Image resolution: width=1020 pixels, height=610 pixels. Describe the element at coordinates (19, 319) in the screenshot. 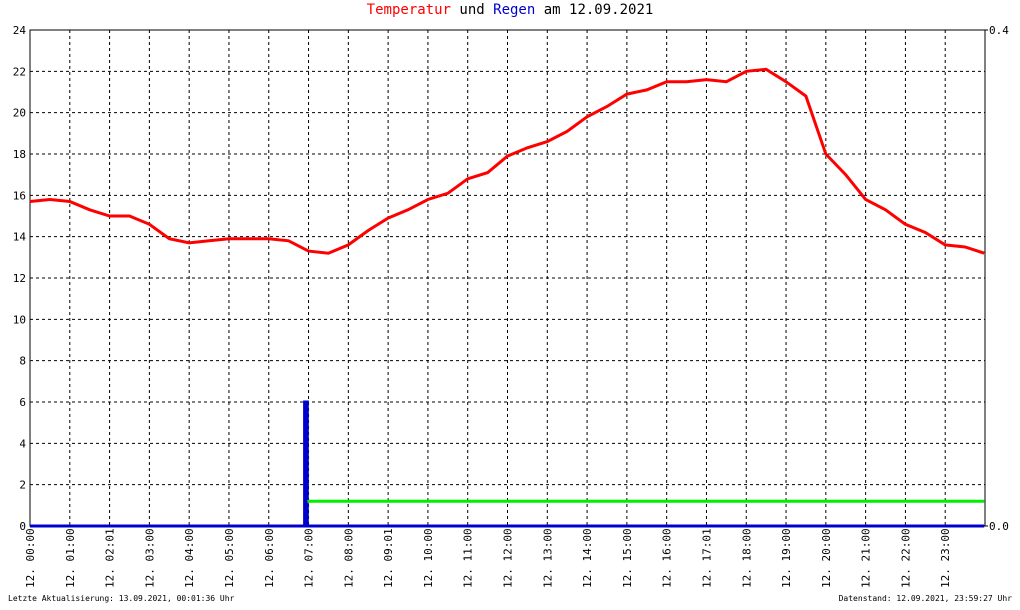

I see `y-tick-label: 10` at that location.